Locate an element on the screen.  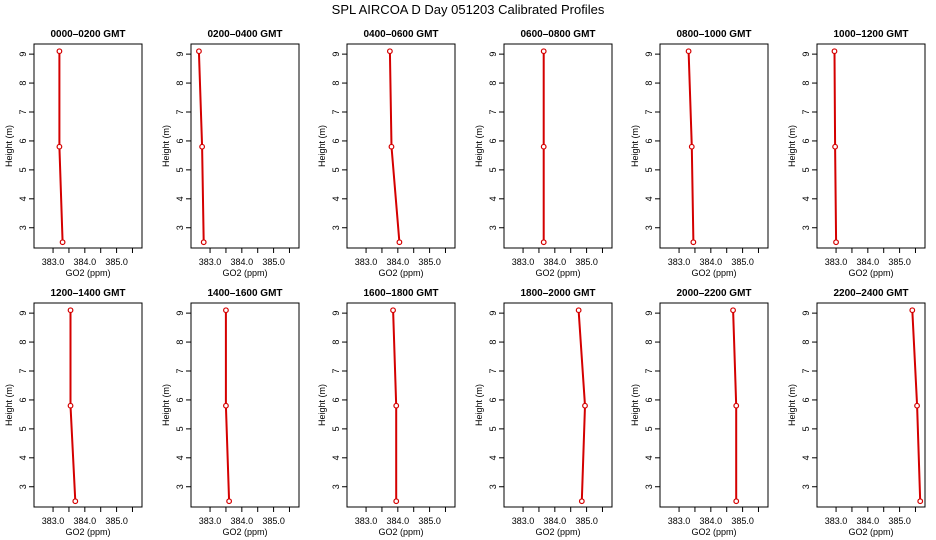
panel-title: 2200–2400 GMT is located at coordinates (870, 293).